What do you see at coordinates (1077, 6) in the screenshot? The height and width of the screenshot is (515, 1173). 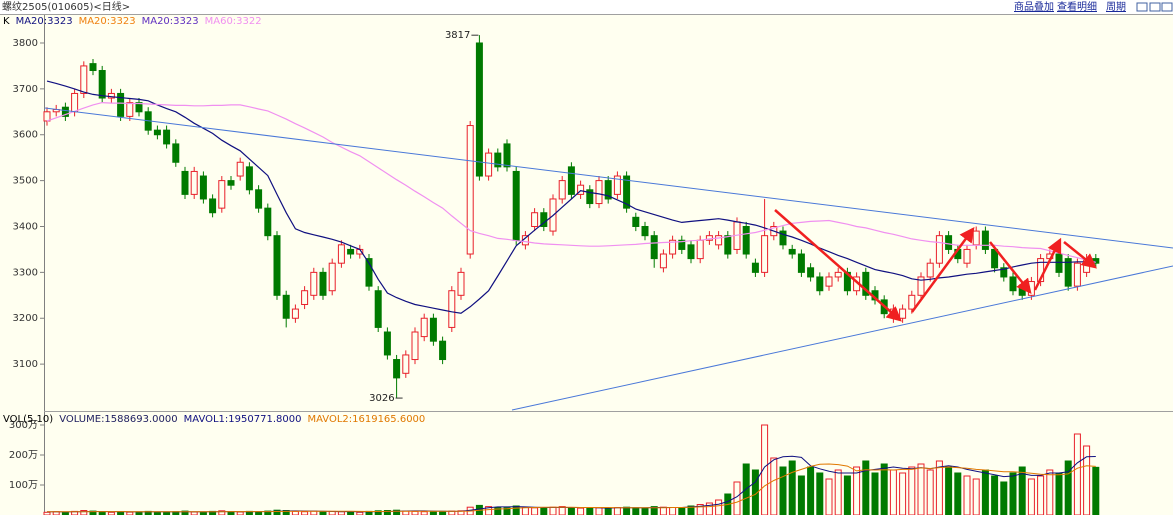 I see `link: 查看明细` at bounding box center [1077, 6].